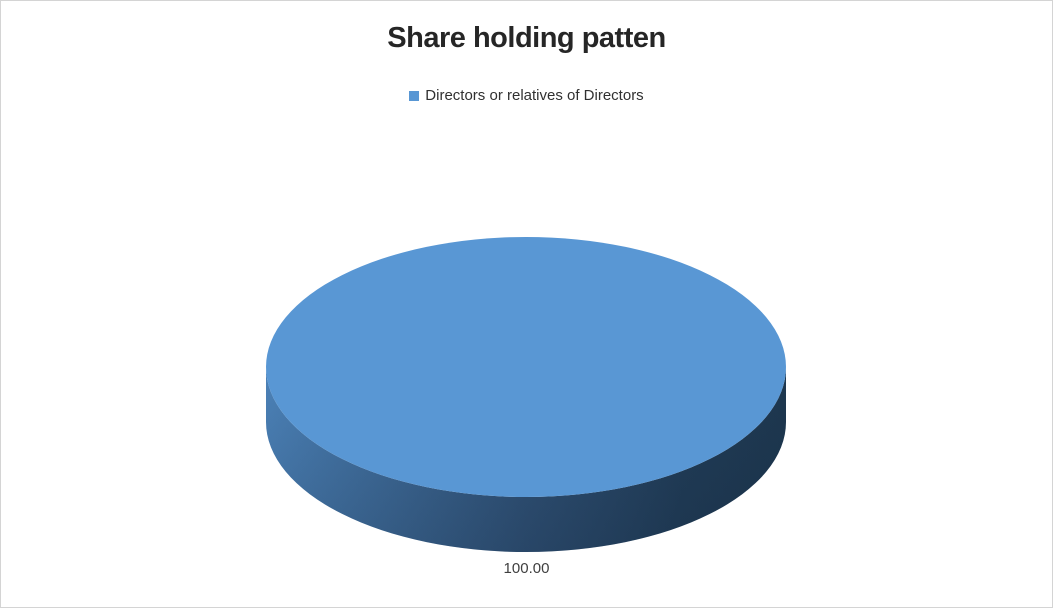 Image resolution: width=1053 pixels, height=608 pixels. I want to click on legend: Directors or relatives of Directors, so click(526, 95).